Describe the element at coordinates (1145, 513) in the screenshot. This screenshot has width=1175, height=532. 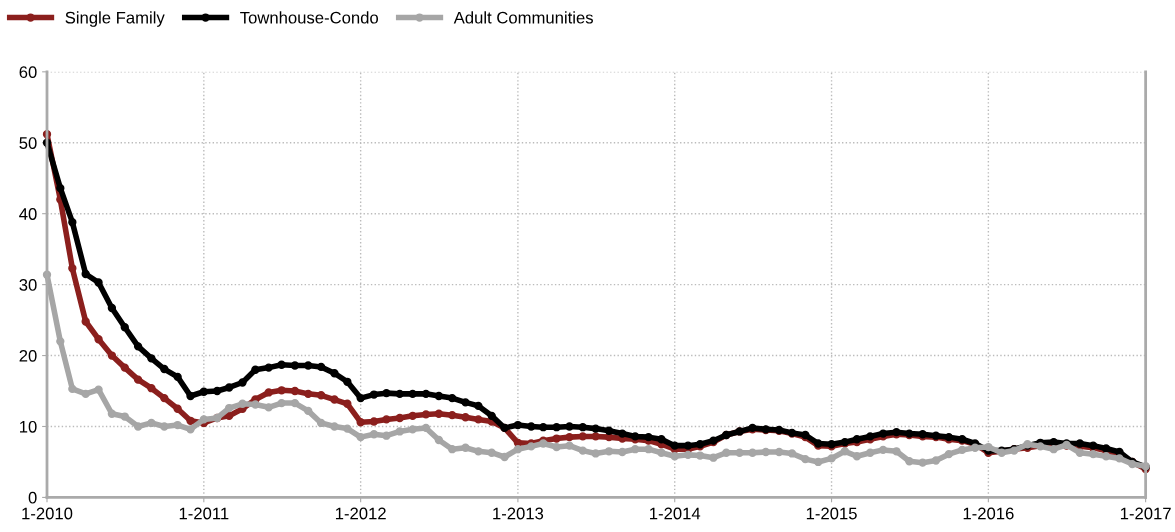
I see `x-tick-label: 1-2017` at that location.